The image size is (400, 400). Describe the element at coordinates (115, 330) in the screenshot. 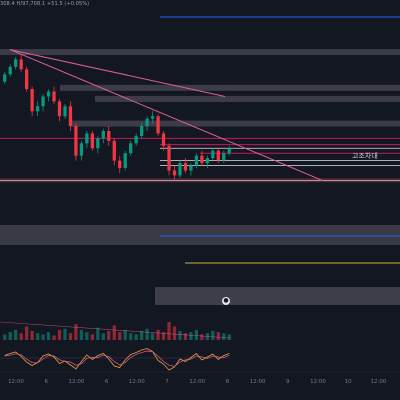

I see `volume-ma-line` at that location.